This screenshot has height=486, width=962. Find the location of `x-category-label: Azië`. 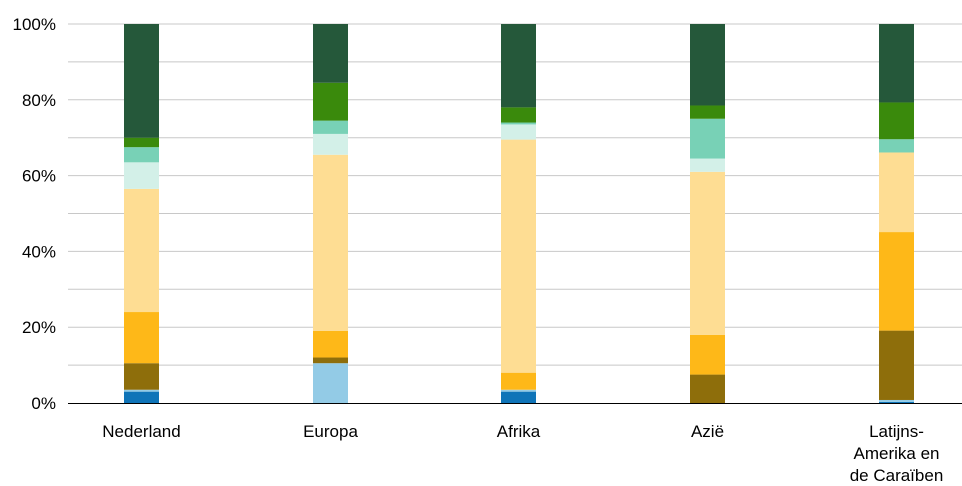

x-category-label: Azië is located at coordinates (707, 431).